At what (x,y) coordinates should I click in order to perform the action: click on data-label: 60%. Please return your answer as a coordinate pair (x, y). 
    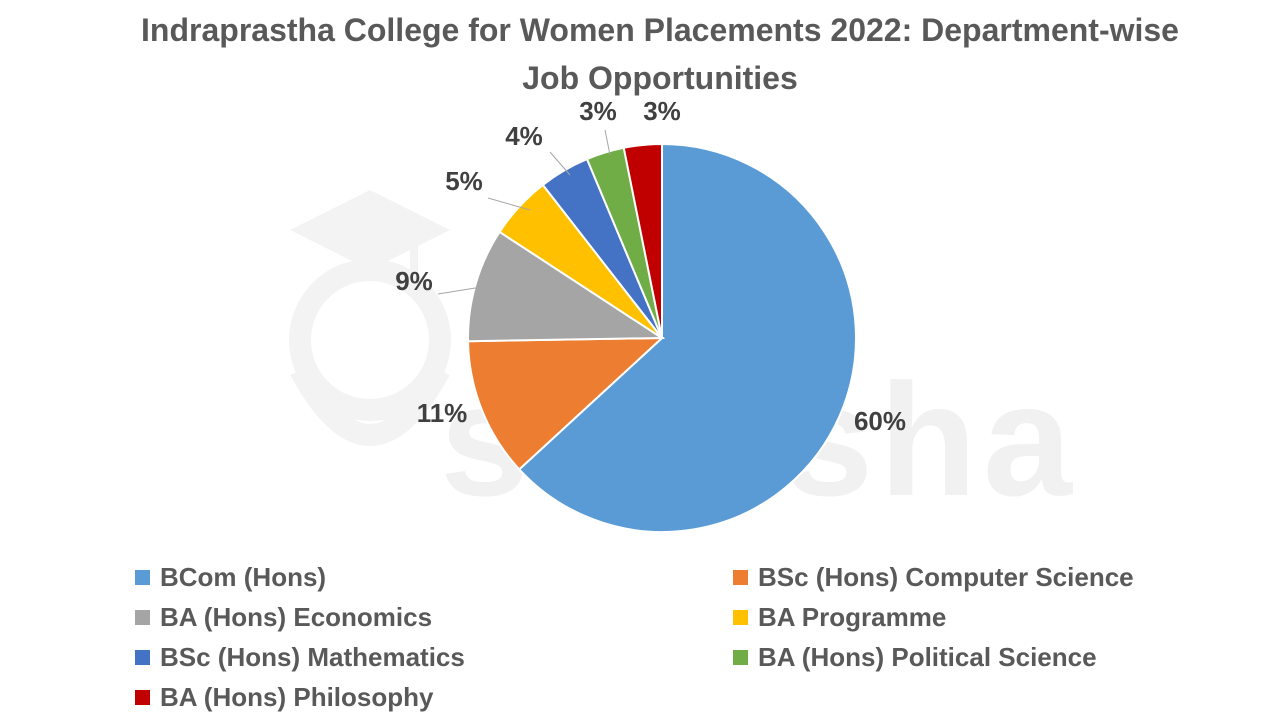
    Looking at the image, I should click on (880, 421).